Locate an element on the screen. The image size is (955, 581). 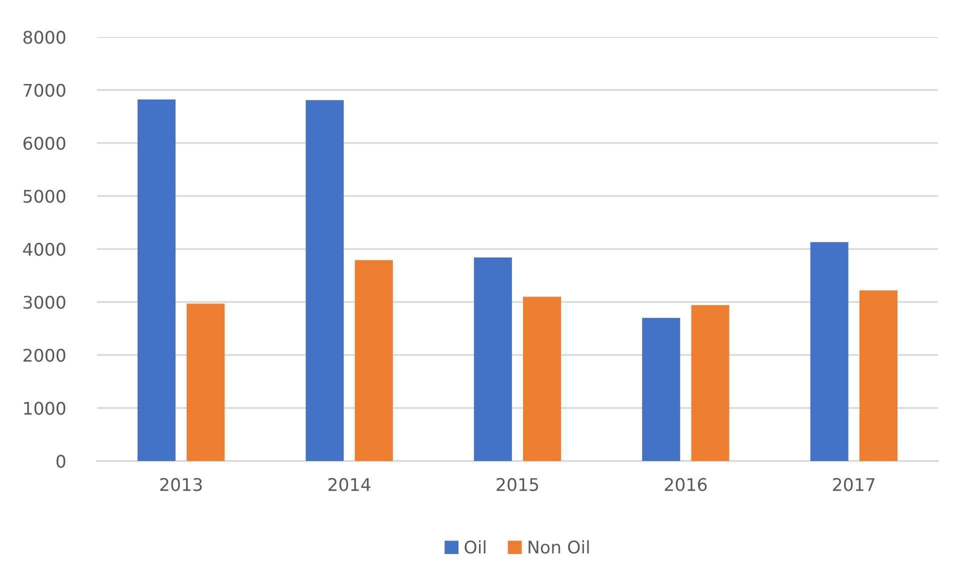
x-tick-label: 2017 is located at coordinates (854, 485).